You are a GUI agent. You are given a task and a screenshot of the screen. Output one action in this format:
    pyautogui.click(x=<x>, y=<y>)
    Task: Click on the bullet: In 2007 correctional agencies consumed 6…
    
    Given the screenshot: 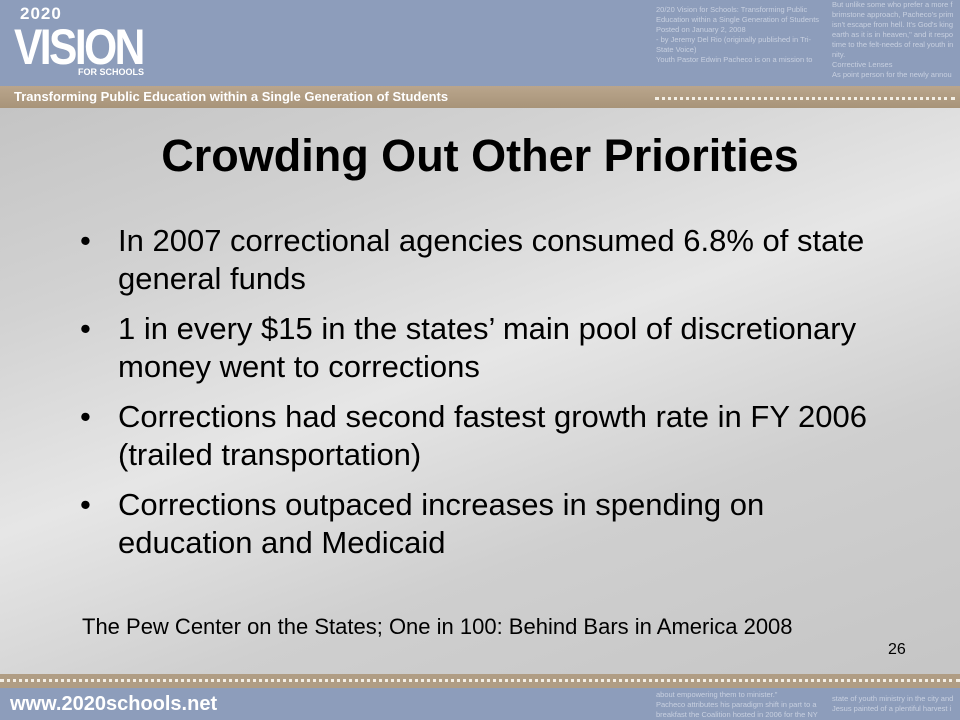 What is the action you would take?
    pyautogui.click(x=480, y=260)
    